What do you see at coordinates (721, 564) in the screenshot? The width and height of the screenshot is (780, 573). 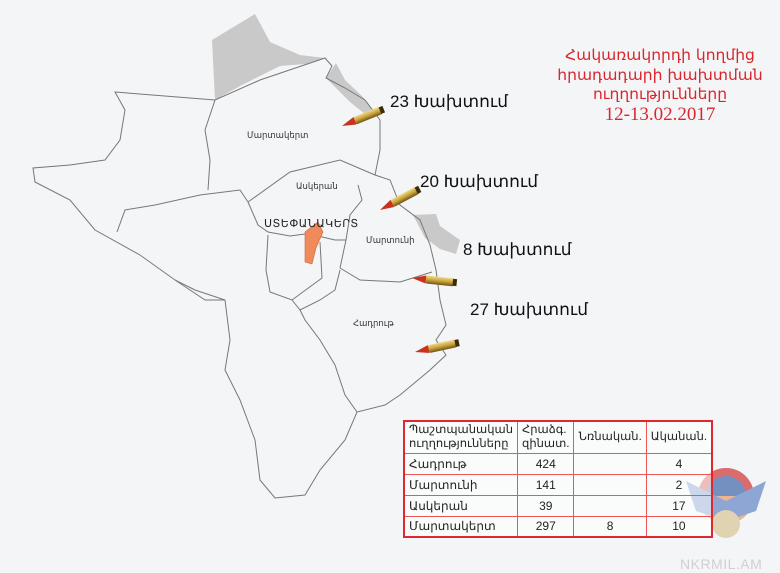 I see `watermark: NKRMIL.AM` at bounding box center [721, 564].